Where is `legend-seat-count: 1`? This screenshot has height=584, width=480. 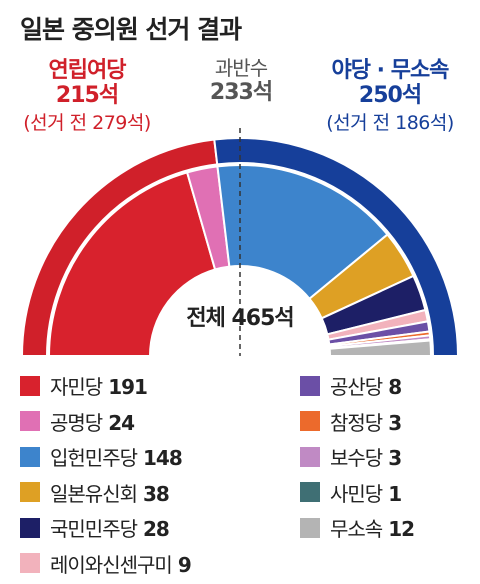 legend-seat-count: 1 is located at coordinates (395, 493).